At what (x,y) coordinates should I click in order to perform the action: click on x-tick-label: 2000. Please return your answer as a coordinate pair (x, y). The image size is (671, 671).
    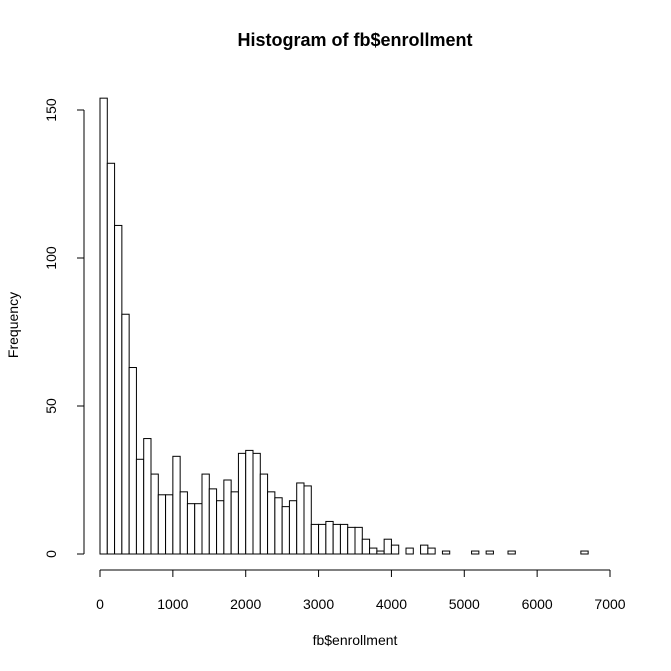
    Looking at the image, I should click on (245, 604).